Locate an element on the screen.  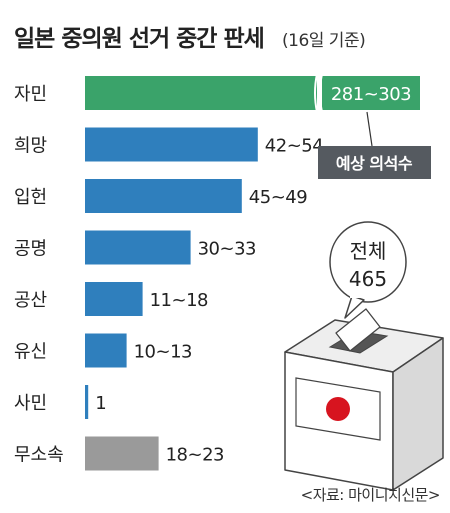
value-label: 281~303 is located at coordinates (371, 94).